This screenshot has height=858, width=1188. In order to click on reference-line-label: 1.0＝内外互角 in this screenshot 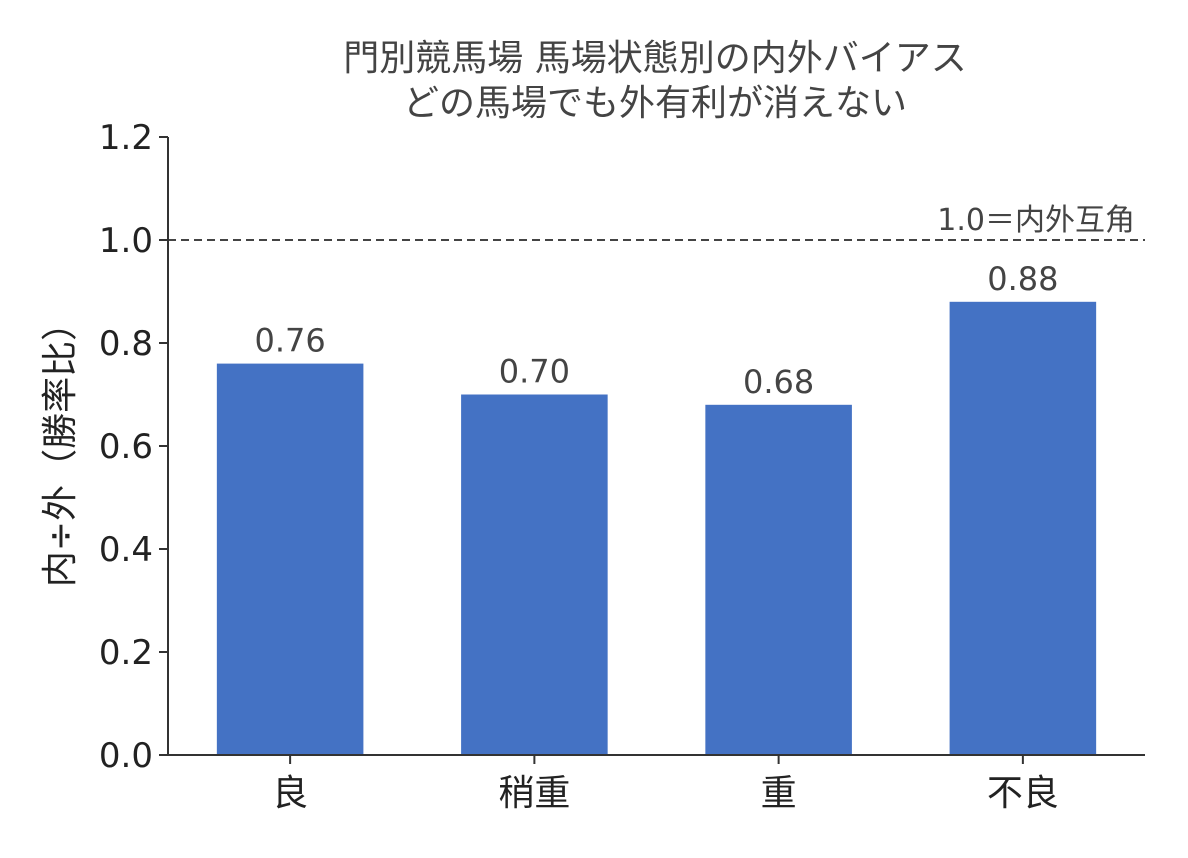, I will do `click(1036, 220)`.